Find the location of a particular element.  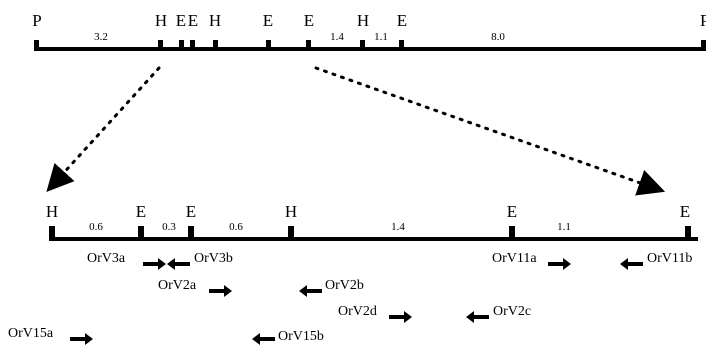

primer-label: OrV2d is located at coordinates (357, 311).